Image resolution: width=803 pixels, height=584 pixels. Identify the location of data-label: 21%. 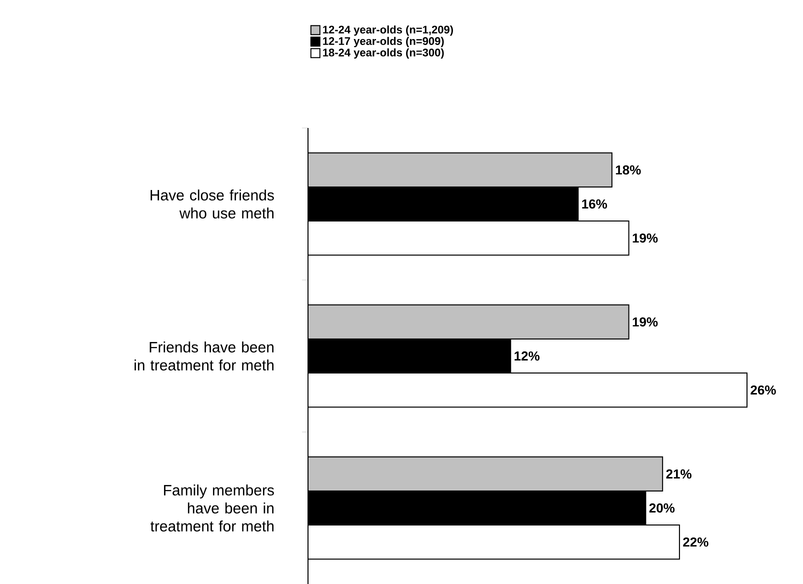
(679, 474).